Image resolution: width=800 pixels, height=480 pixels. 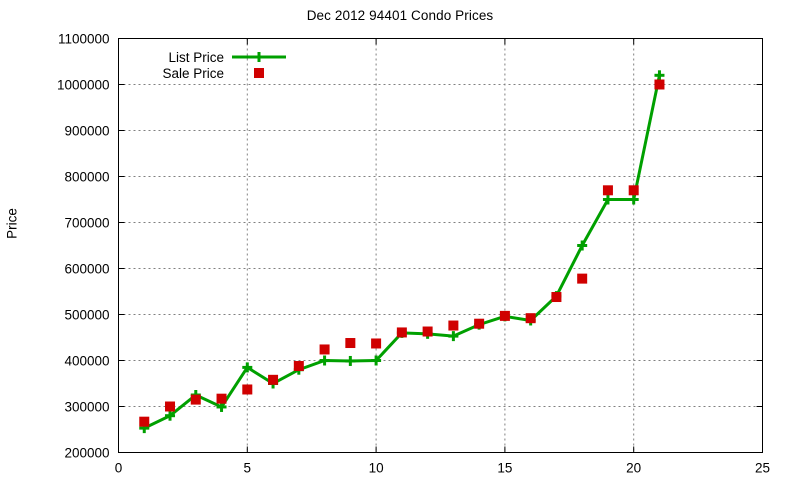 What do you see at coordinates (86, 315) in the screenshot?
I see `y-tick-label: 500000` at bounding box center [86, 315].